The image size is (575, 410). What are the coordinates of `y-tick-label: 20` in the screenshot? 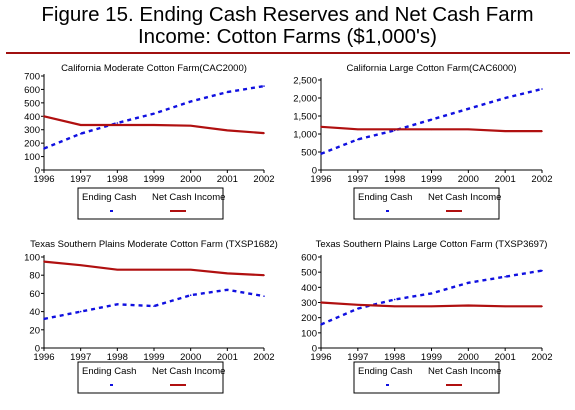 It's located at (34, 330).